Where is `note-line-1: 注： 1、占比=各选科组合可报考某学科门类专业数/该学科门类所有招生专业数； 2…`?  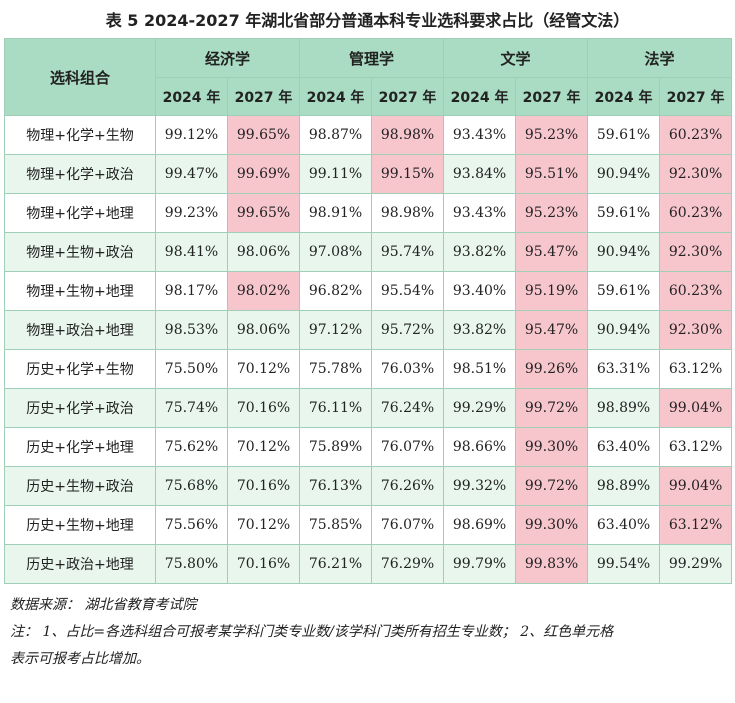 note-line-1: 注： 1、占比=各选科组合可报考某学科门类专业数/该学科门类所有招生专业数； 2… is located at coordinates (312, 632).